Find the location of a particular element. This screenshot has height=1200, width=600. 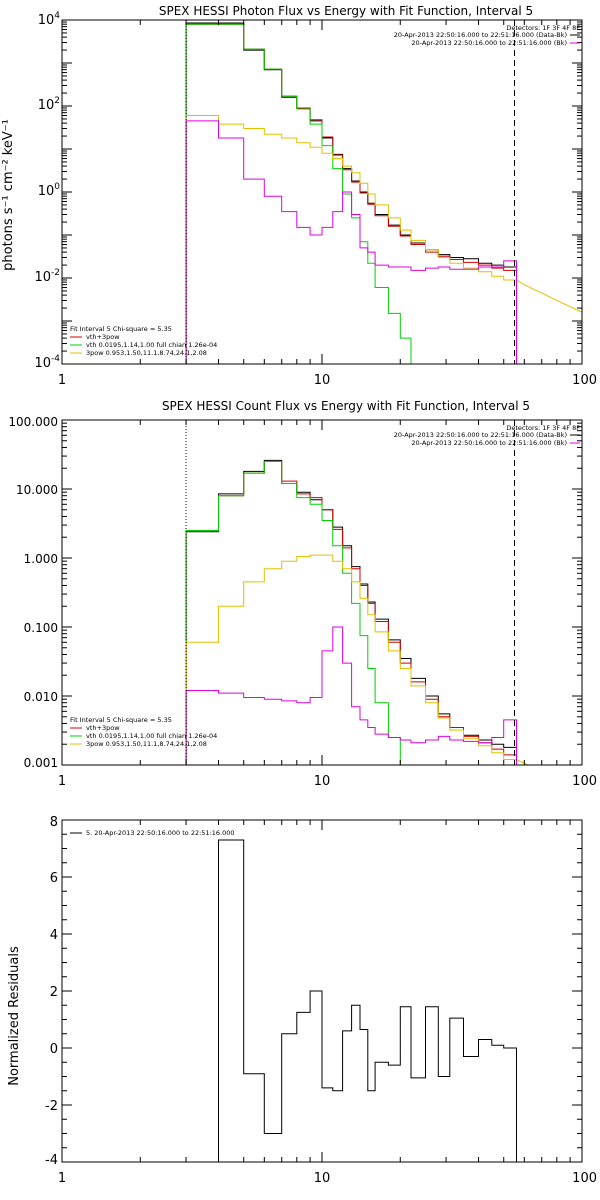

y-axis-label: photons s⁻¹ cm⁻² keV⁻¹ is located at coordinates (8, 195).